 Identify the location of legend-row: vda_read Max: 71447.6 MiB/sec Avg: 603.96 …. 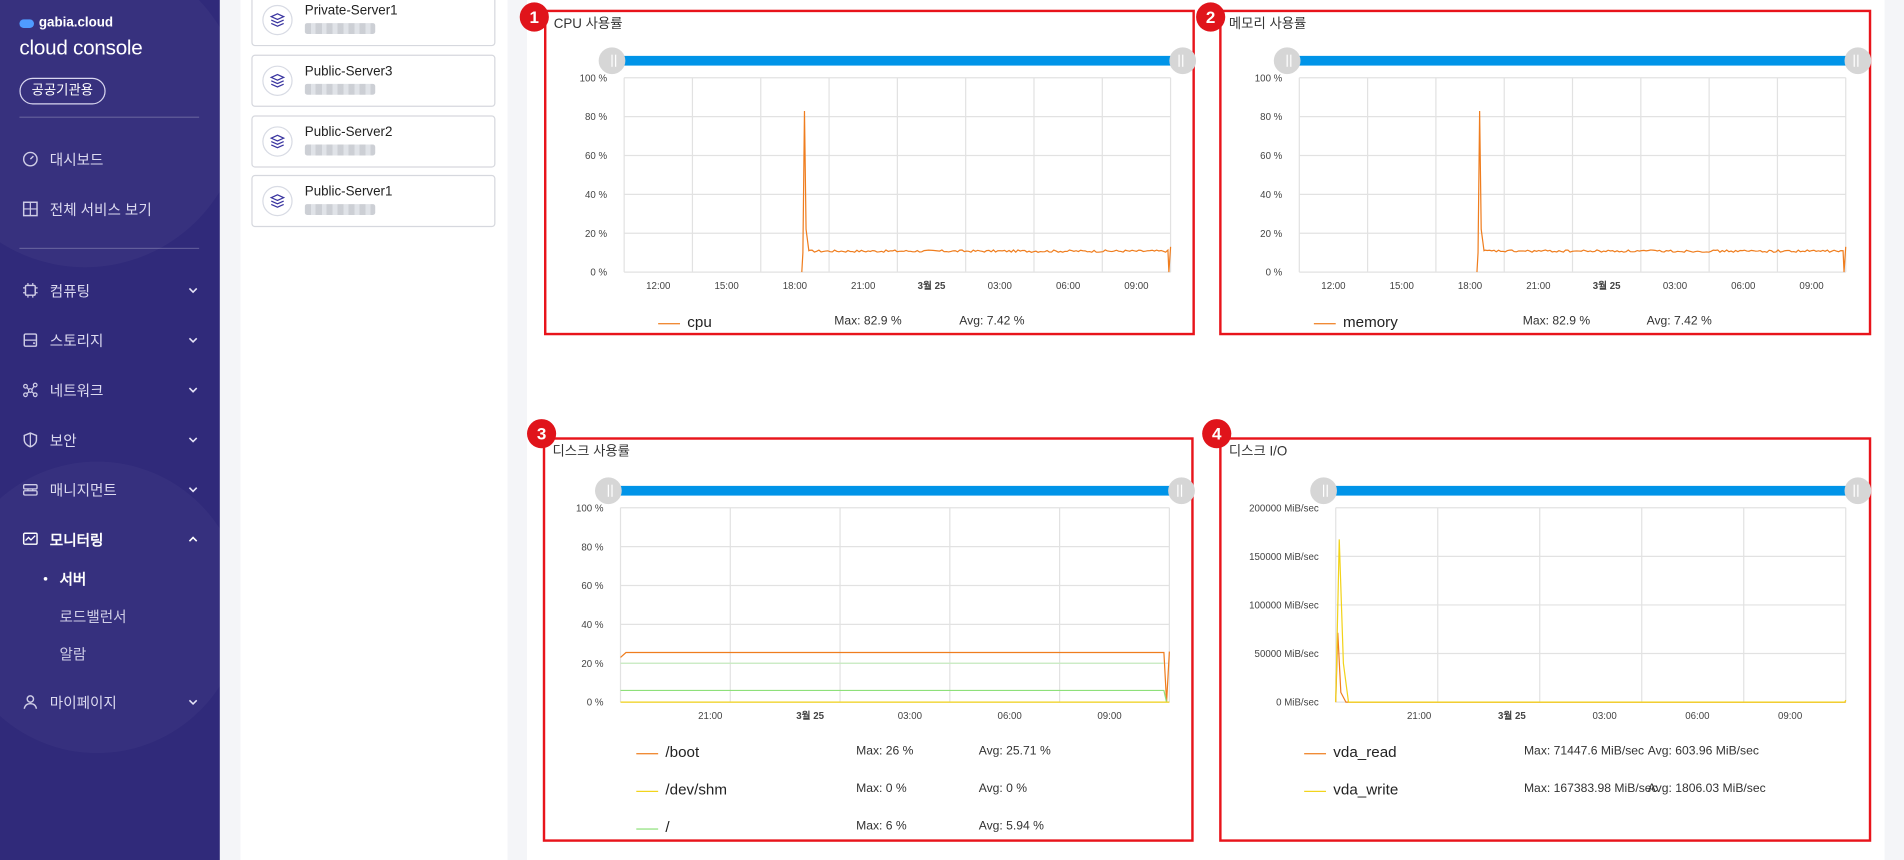
(1548, 752).